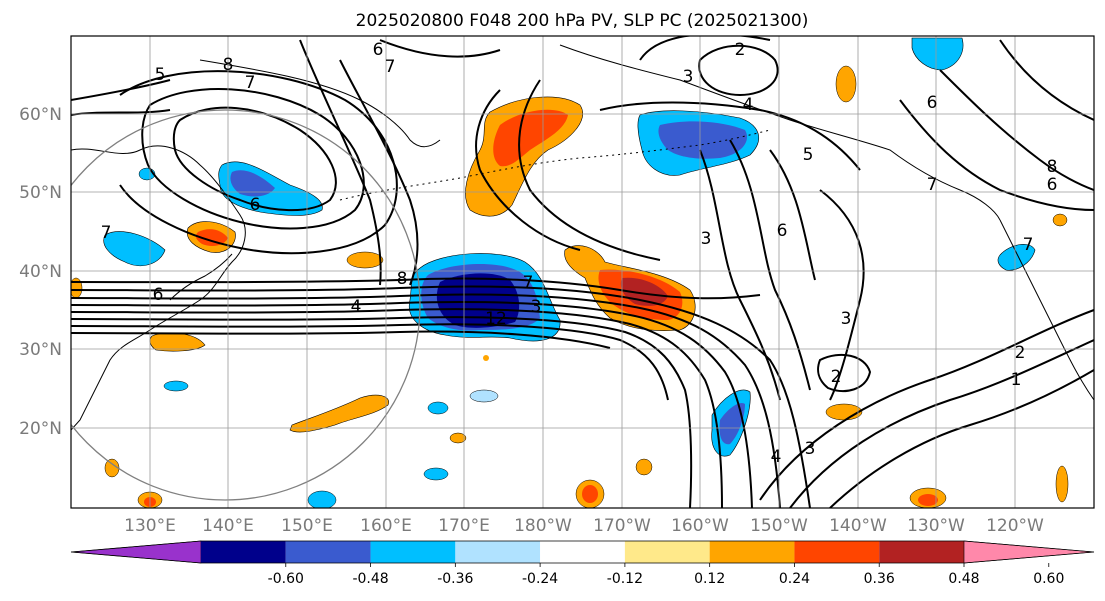 The width and height of the screenshot is (1105, 601). Describe the element at coordinates (40, 429) in the screenshot. I see `latitude-label: 20°N` at that location.